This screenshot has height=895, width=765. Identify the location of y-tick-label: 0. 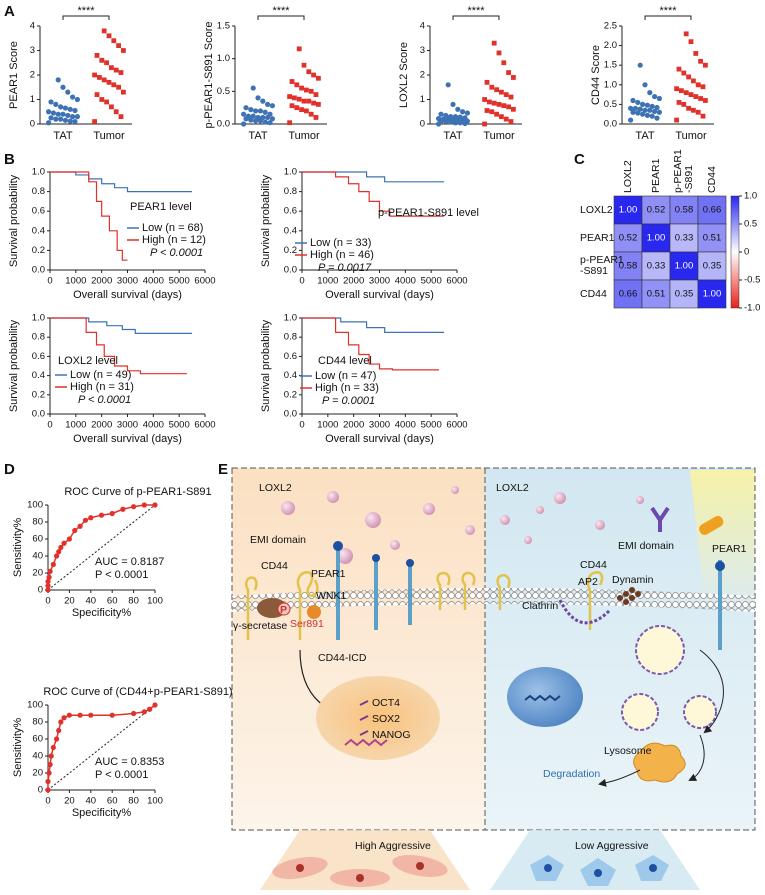
(40, 790).